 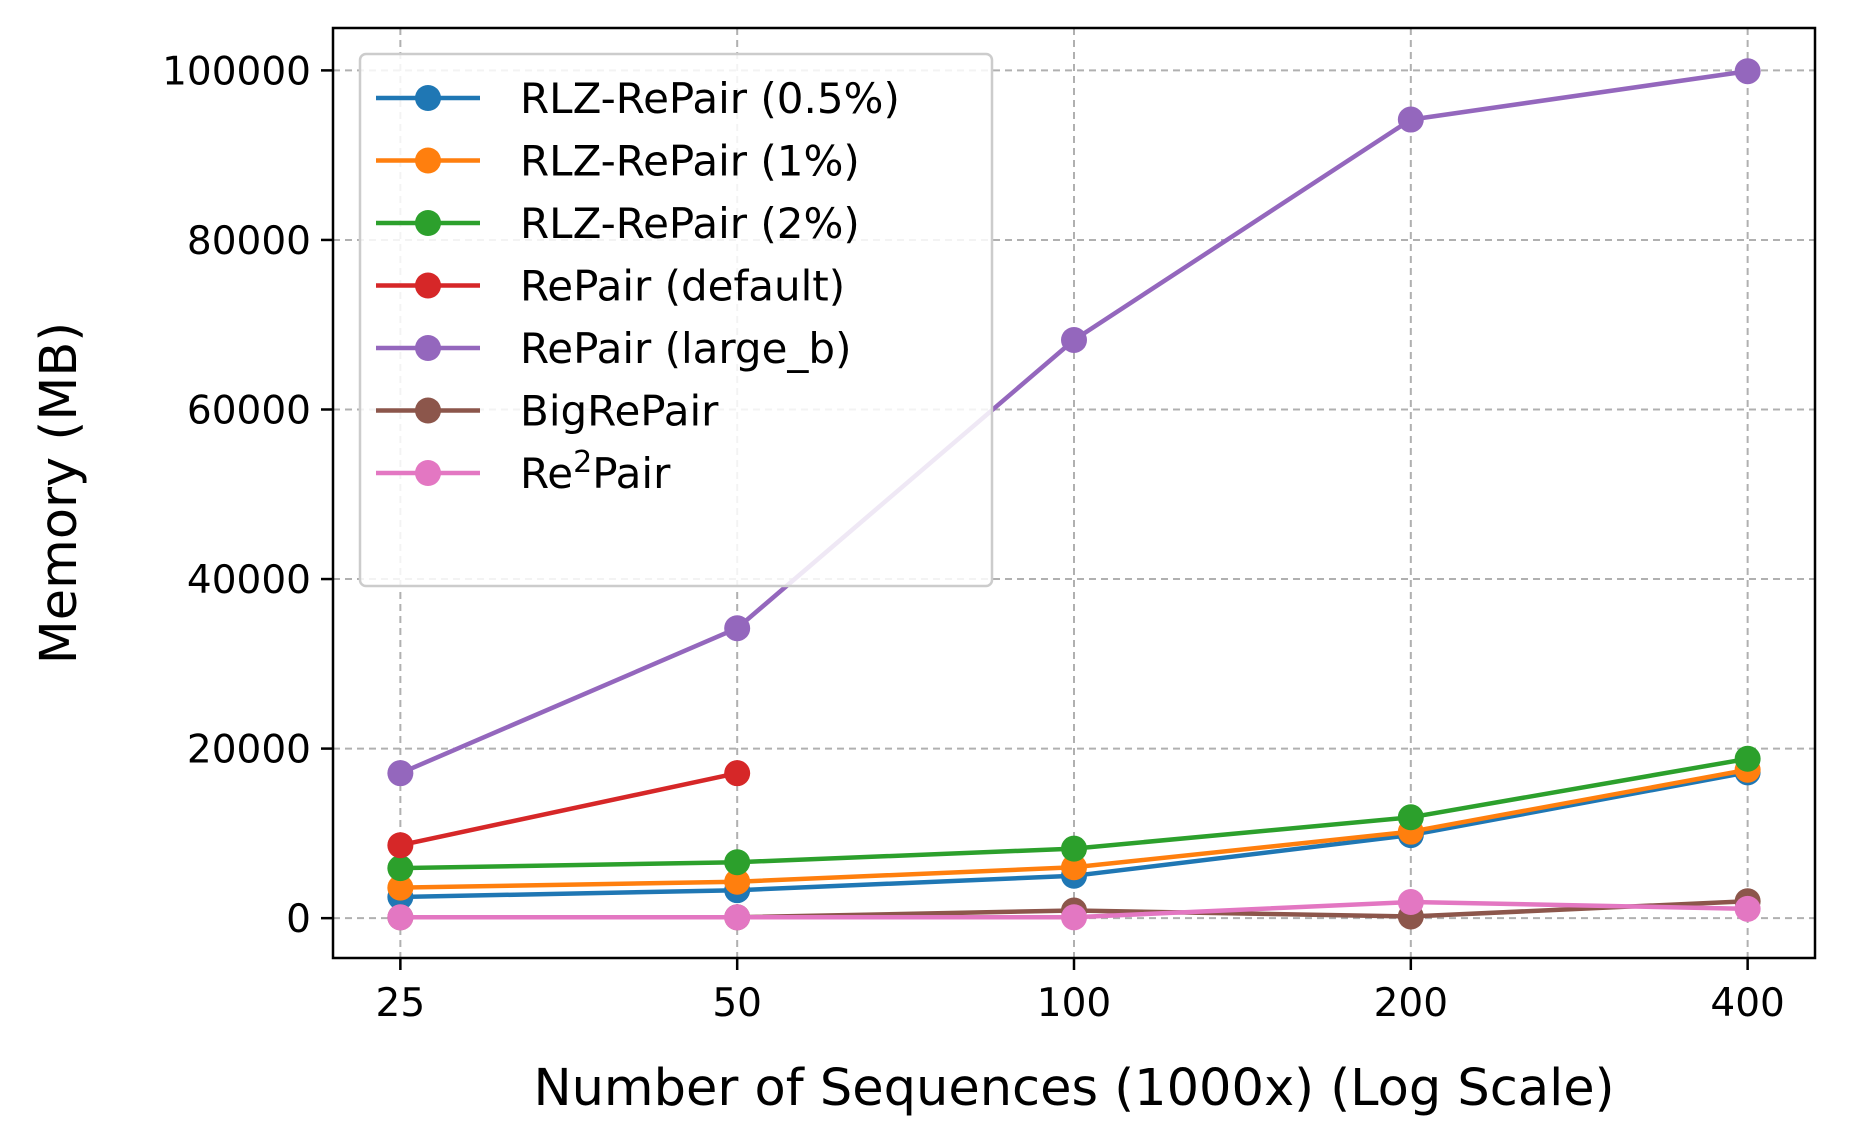 What do you see at coordinates (249, 750) in the screenshot?
I see `y-tick-label: 20000` at bounding box center [249, 750].